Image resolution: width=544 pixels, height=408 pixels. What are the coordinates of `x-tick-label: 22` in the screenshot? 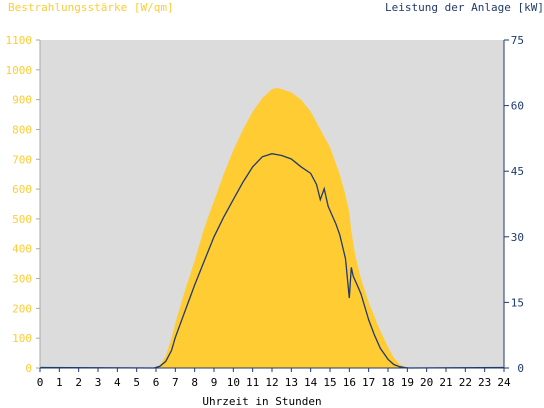 It's located at (465, 382).